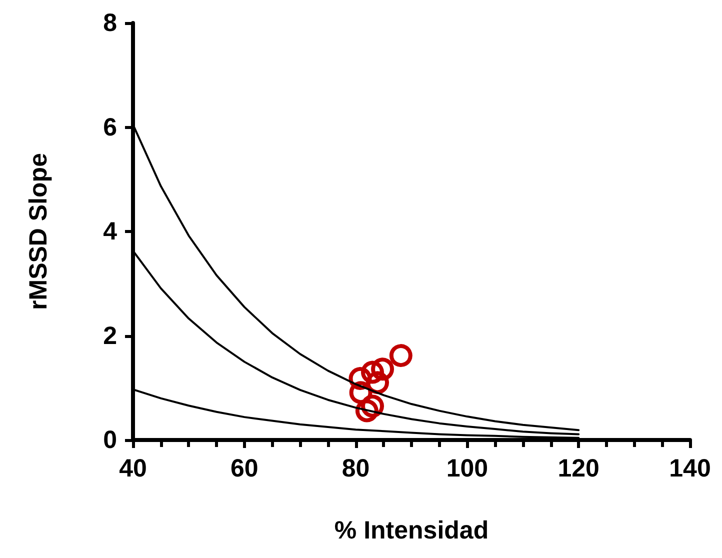  I want to click on y-tick-label: 8, so click(110, 23).